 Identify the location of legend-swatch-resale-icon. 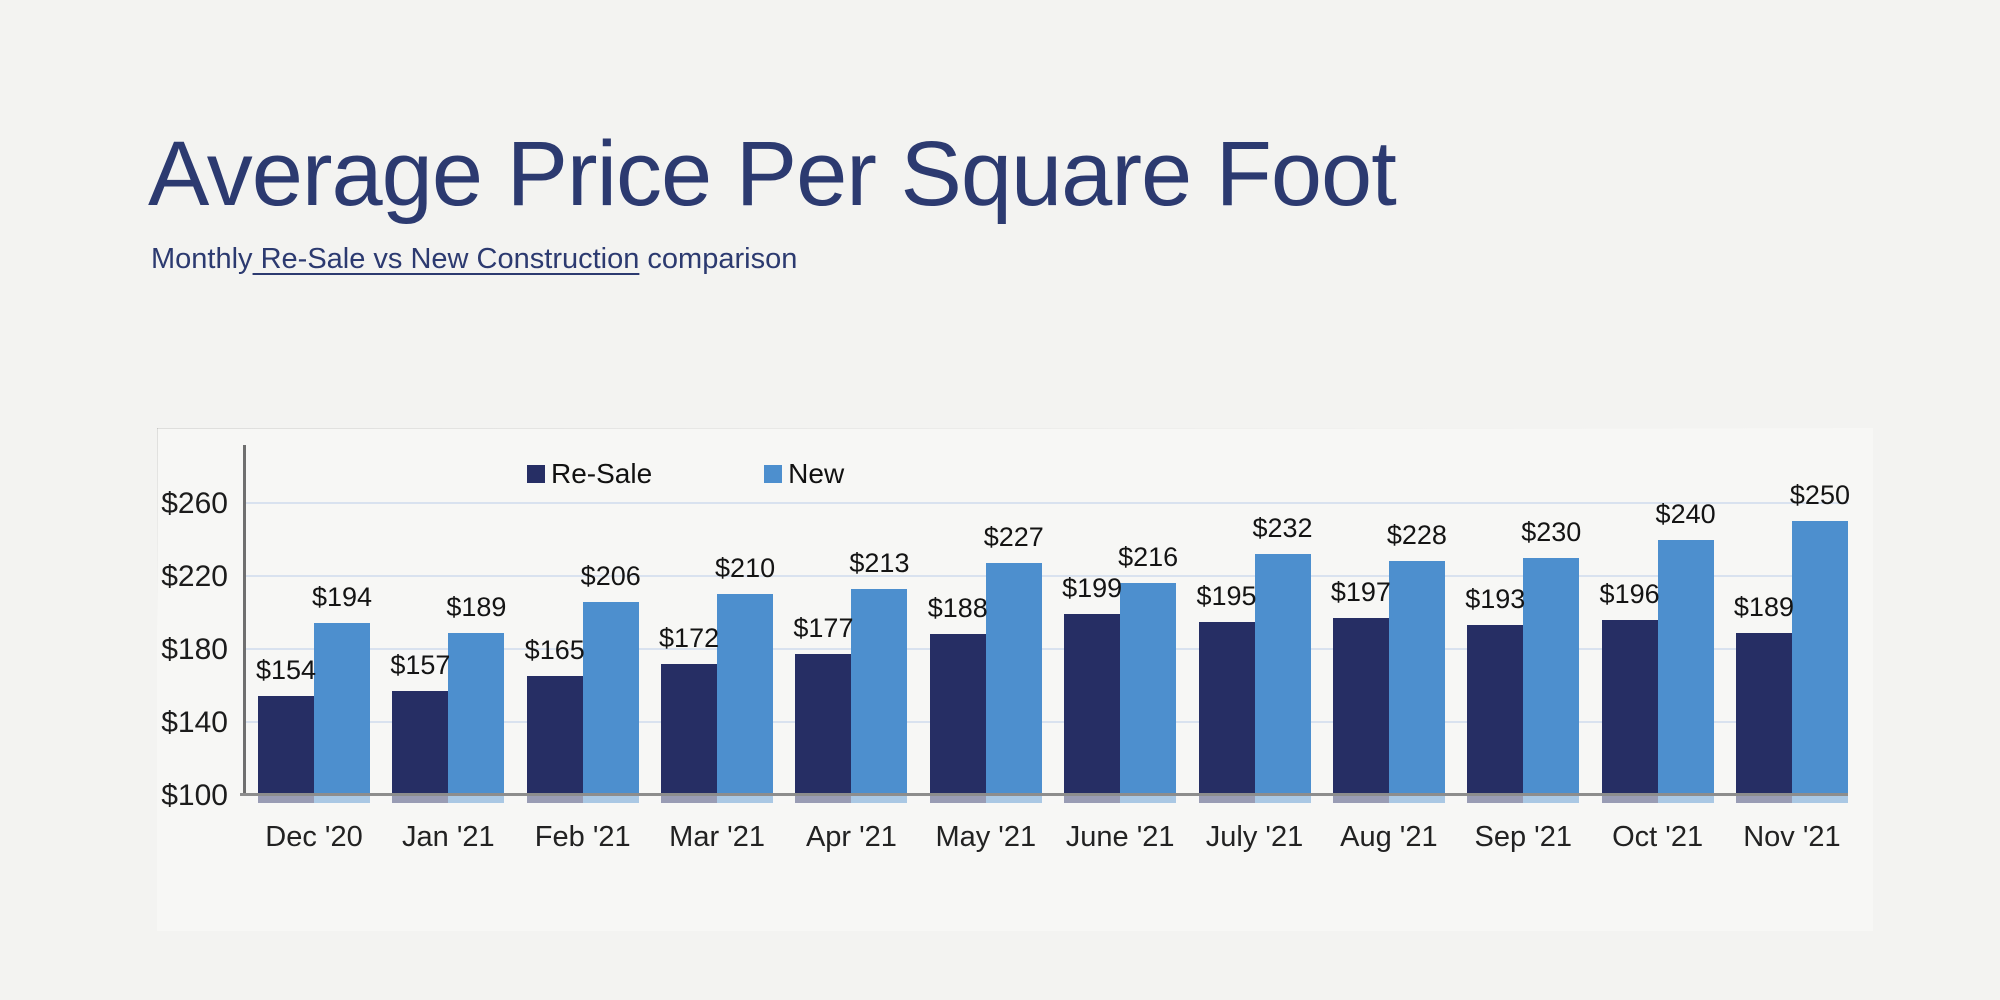
(536, 474).